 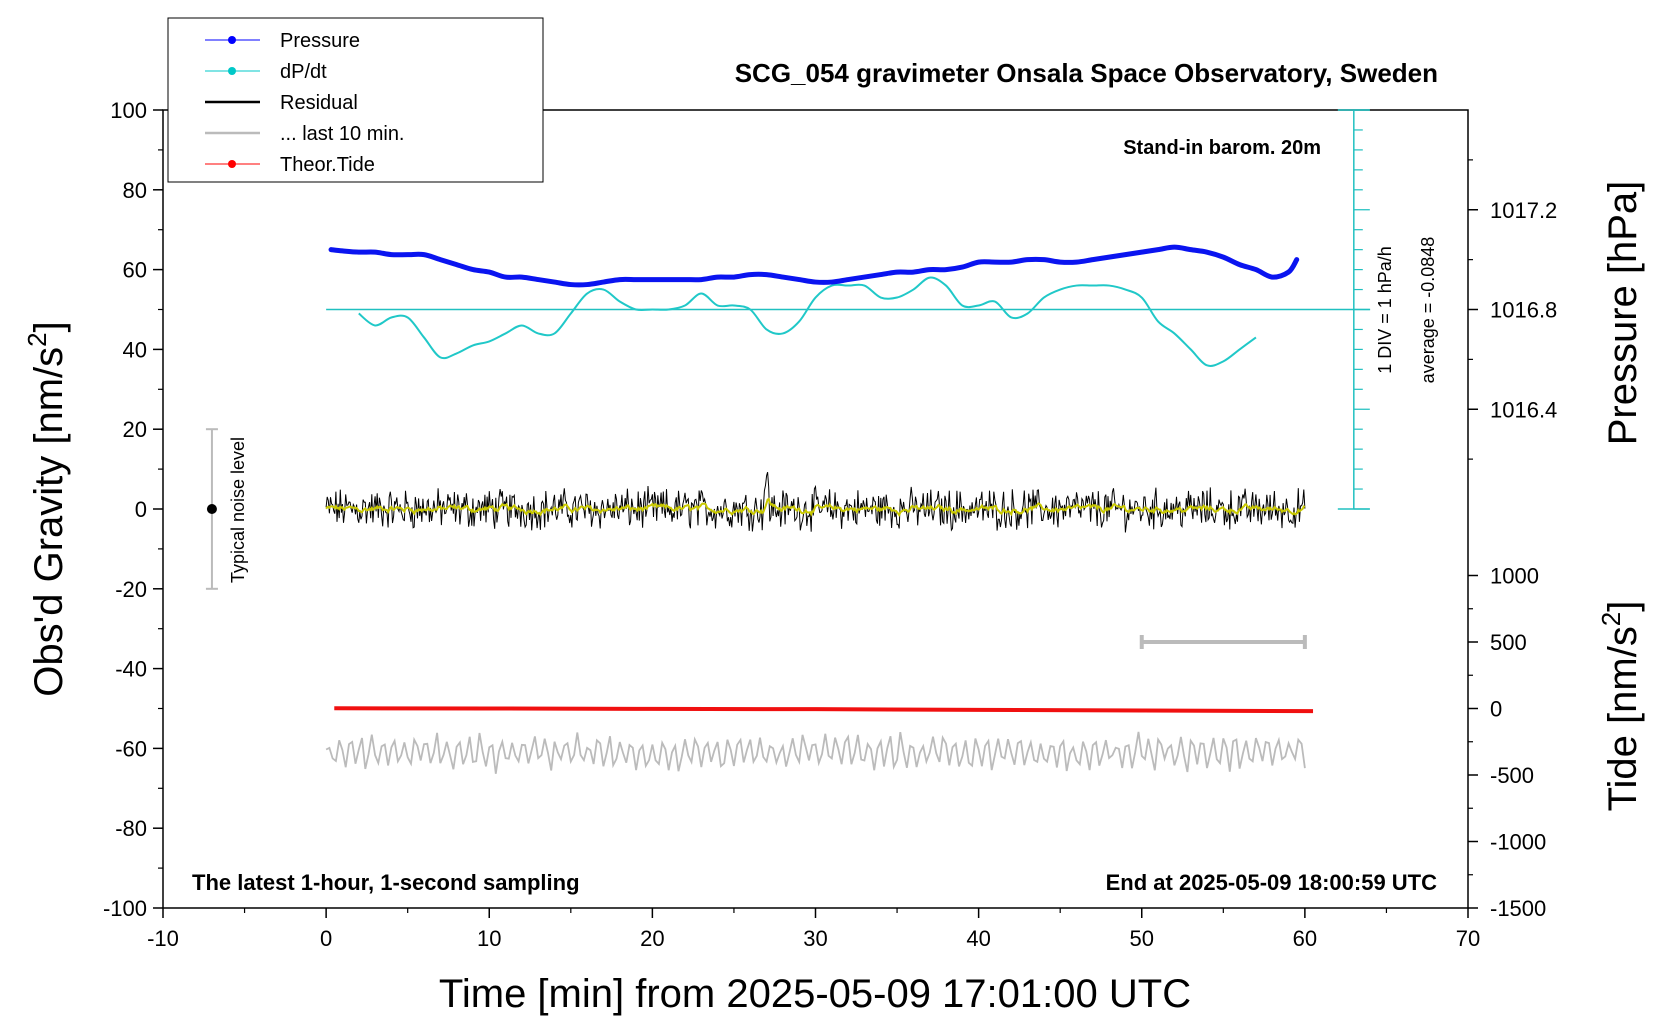 I want to click on tide-tick-label: -500, so click(x=1512, y=775).